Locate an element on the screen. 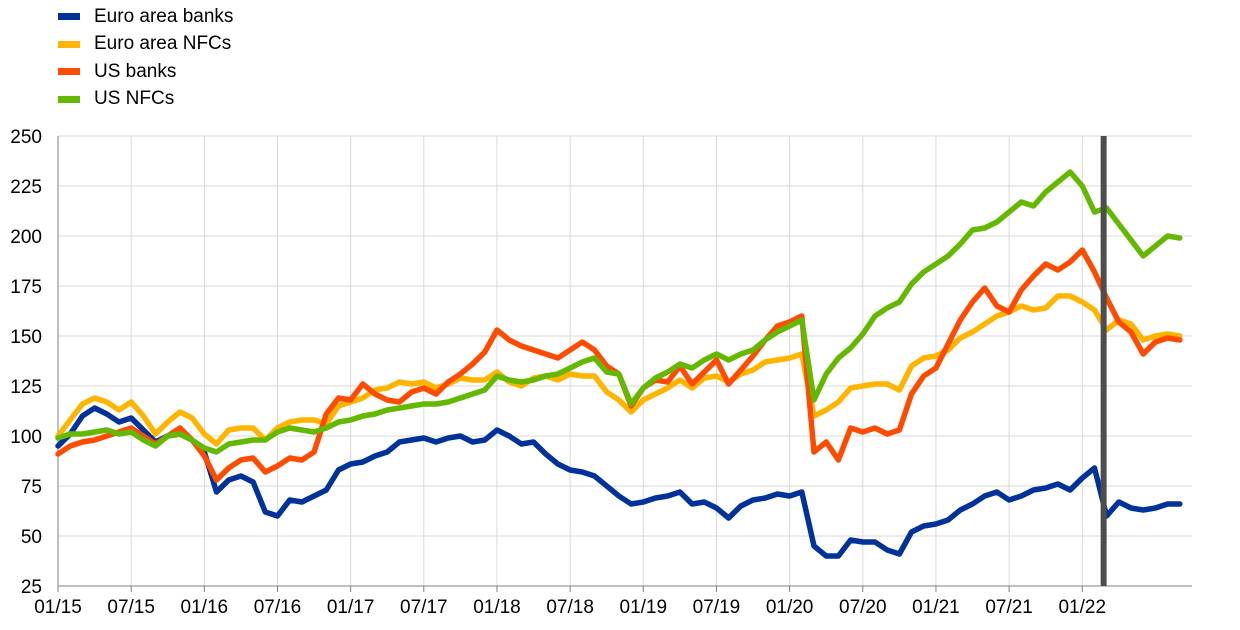 This screenshot has width=1240, height=630. x-tick-label: 01/15 is located at coordinates (58, 607).